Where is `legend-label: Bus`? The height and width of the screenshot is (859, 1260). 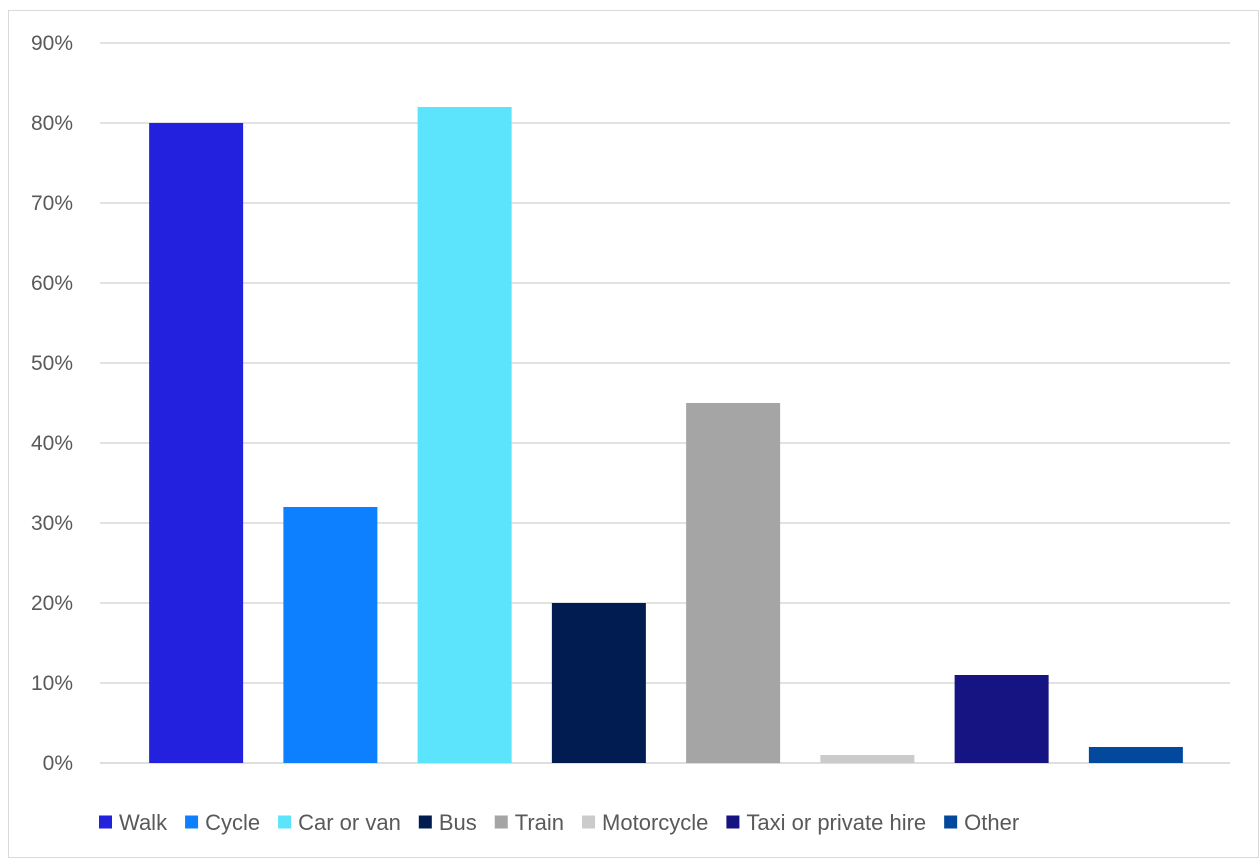 legend-label: Bus is located at coordinates (458, 822).